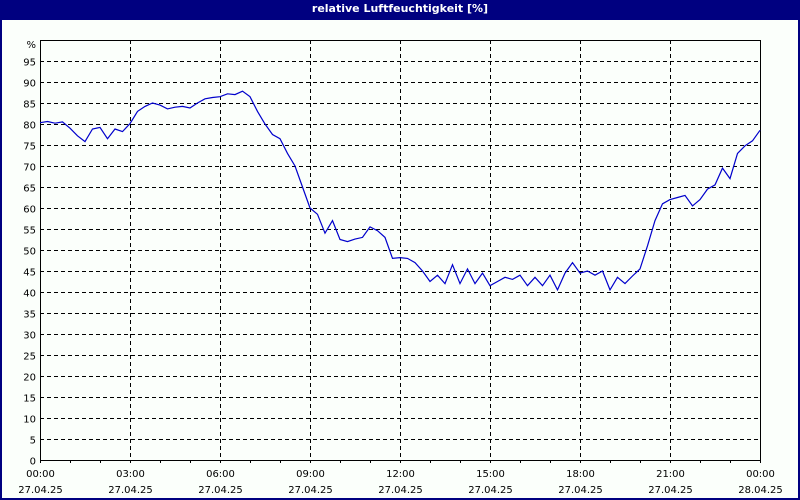 This screenshot has width=800, height=500. Describe the element at coordinates (130, 474) in the screenshot. I see `x-tick-time: 03:00` at that location.